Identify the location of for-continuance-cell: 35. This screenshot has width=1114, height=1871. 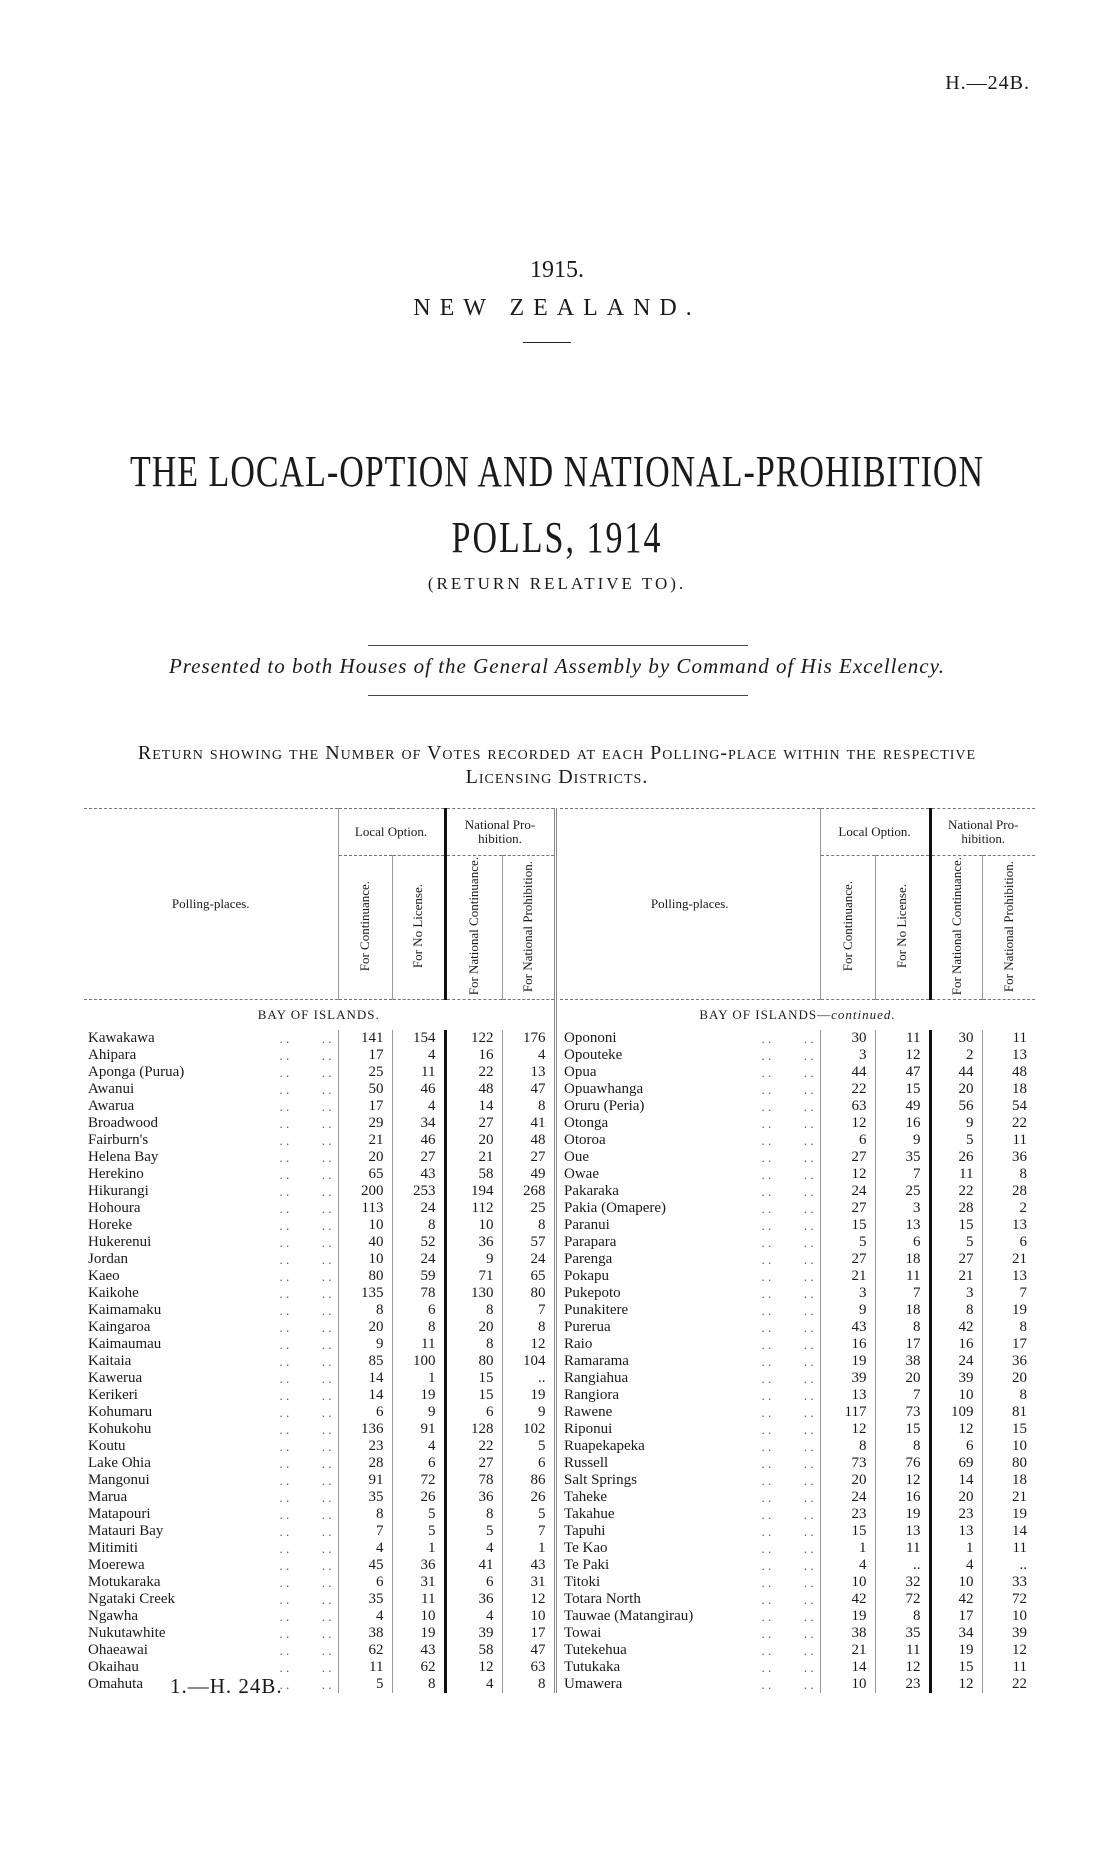
(364, 1498).